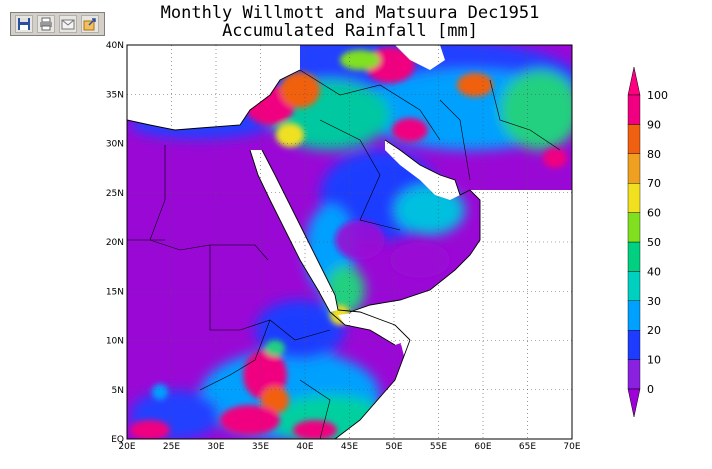 The width and height of the screenshot is (712, 469). What do you see at coordinates (527, 447) in the screenshot?
I see `longitude-label: 65E` at bounding box center [527, 447].